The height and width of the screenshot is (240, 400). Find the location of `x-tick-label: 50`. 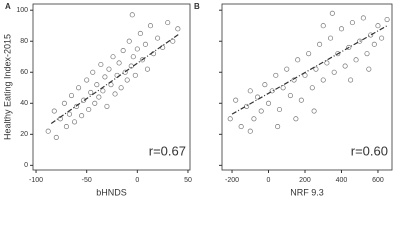

x-tick-label: 50 is located at coordinates (188, 180).